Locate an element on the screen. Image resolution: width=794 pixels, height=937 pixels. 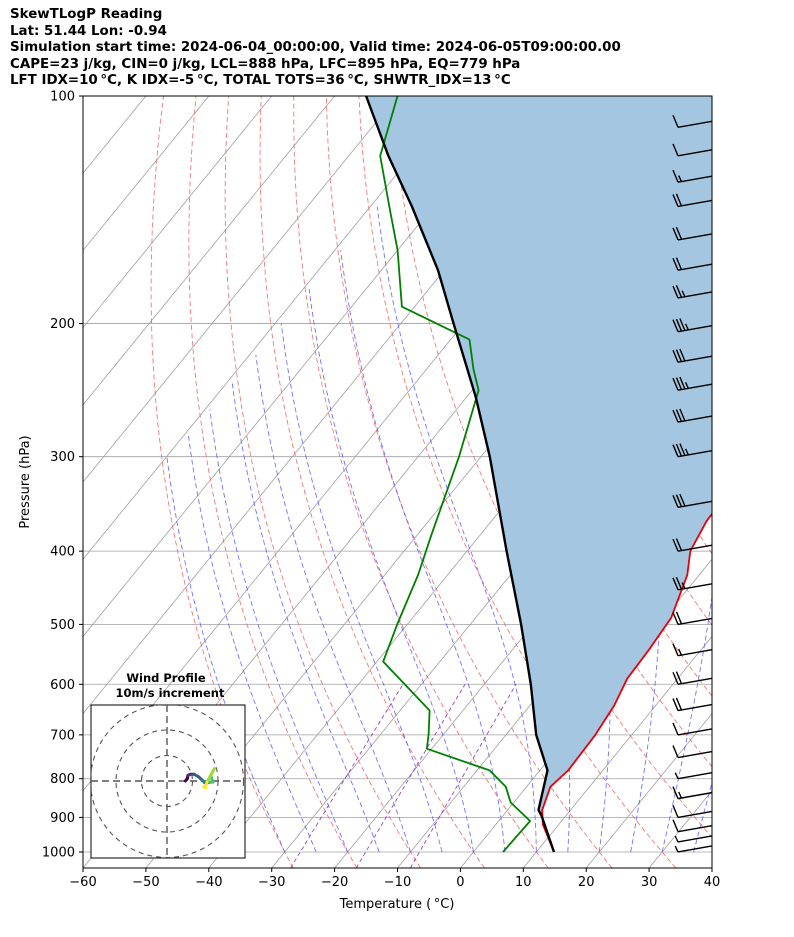
dry-adiabat is located at coordinates (755, 482).